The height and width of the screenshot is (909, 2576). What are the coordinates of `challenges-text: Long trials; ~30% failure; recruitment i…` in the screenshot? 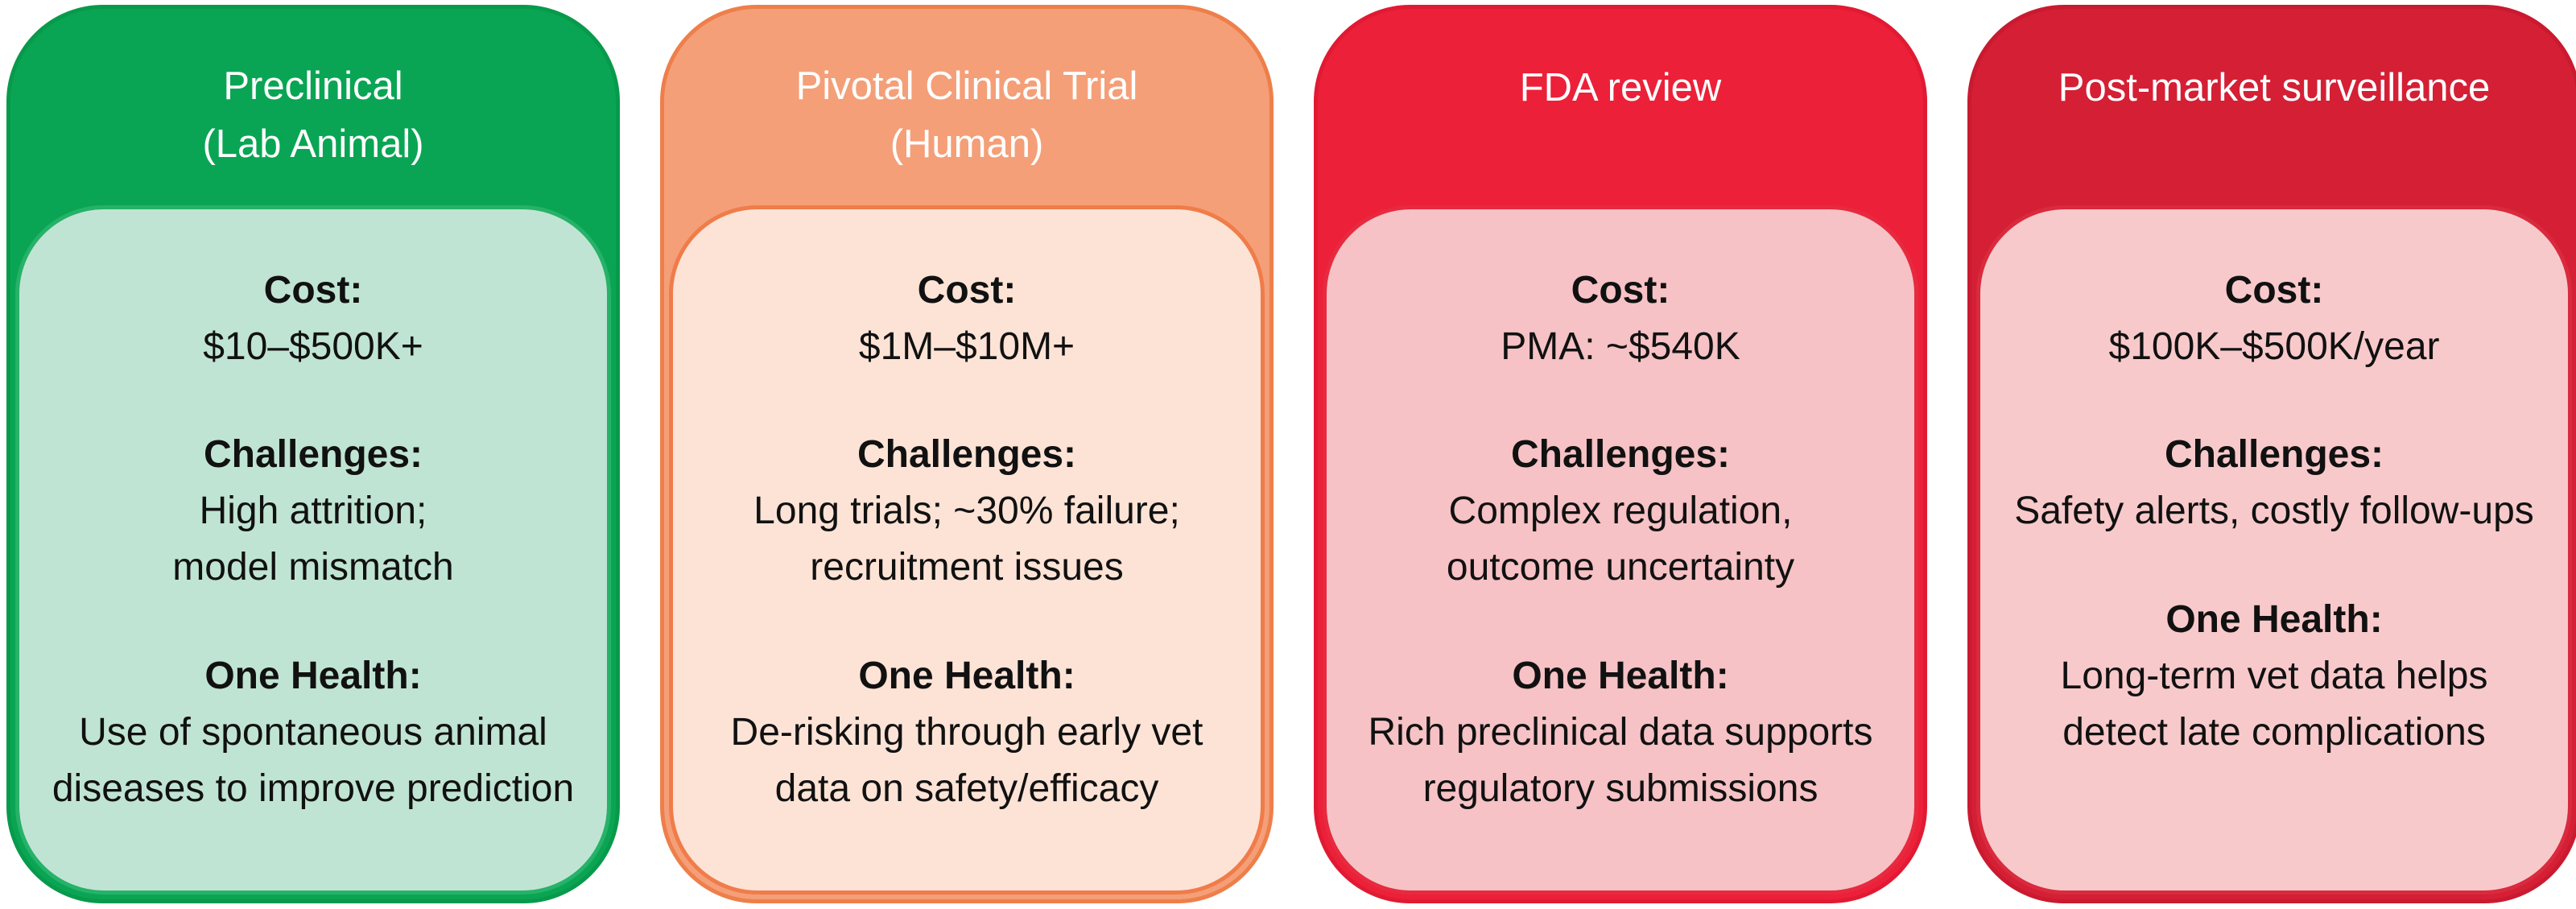 It's located at (966, 539).